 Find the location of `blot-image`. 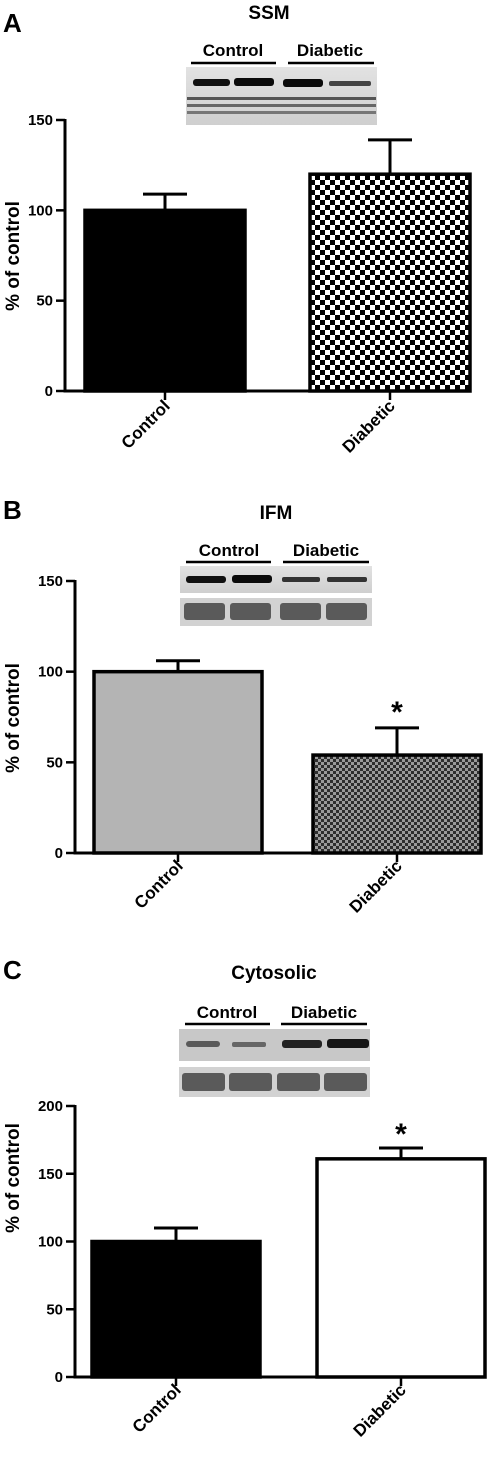

blot-image is located at coordinates (281, 96).